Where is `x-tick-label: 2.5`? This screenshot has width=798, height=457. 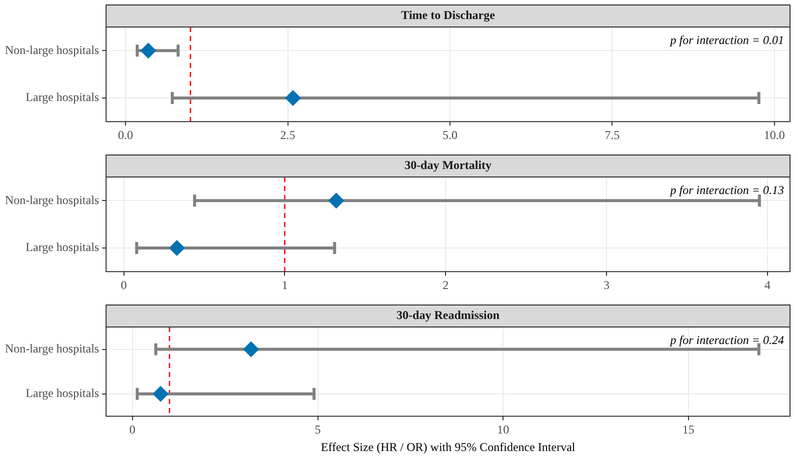 x-tick-label: 2.5 is located at coordinates (288, 135).